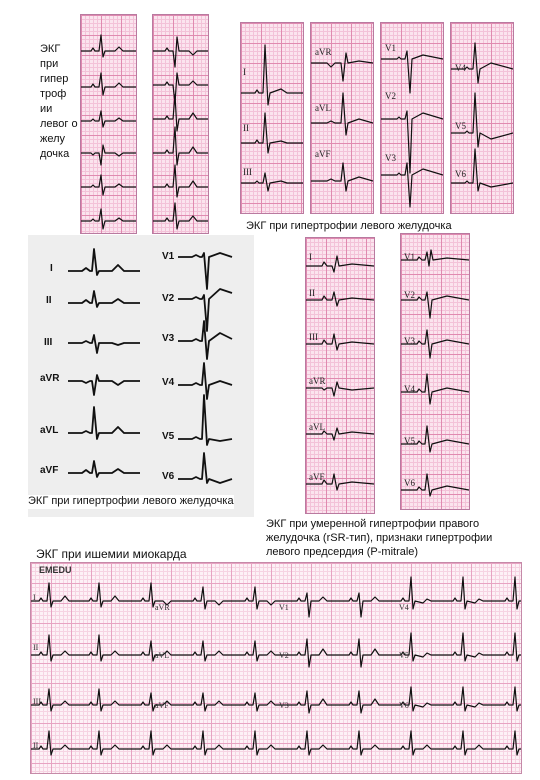  I want to click on ecg-strip-top-right-1: I II III, so click(272, 118).